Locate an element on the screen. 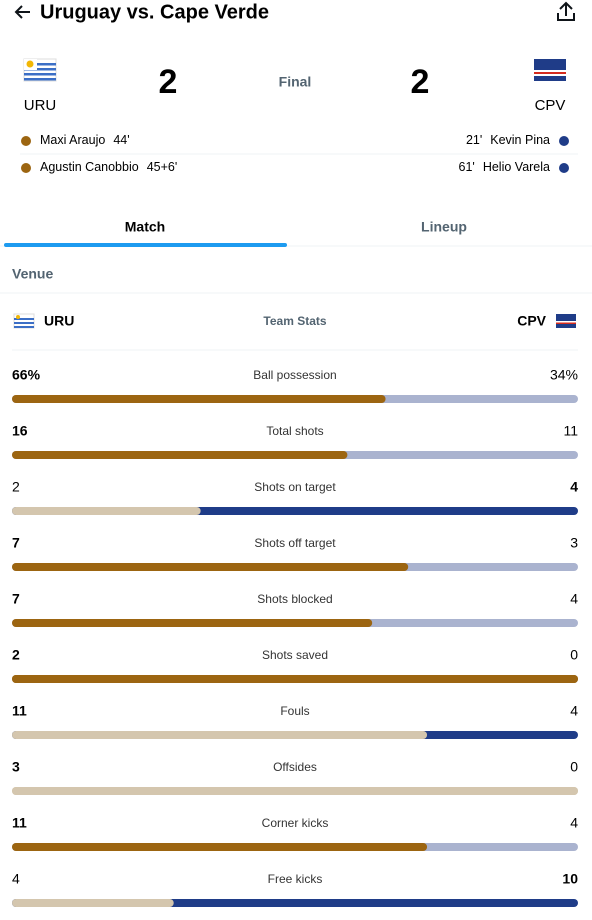 This screenshot has width=592, height=920. tab: Match is located at coordinates (145, 227).